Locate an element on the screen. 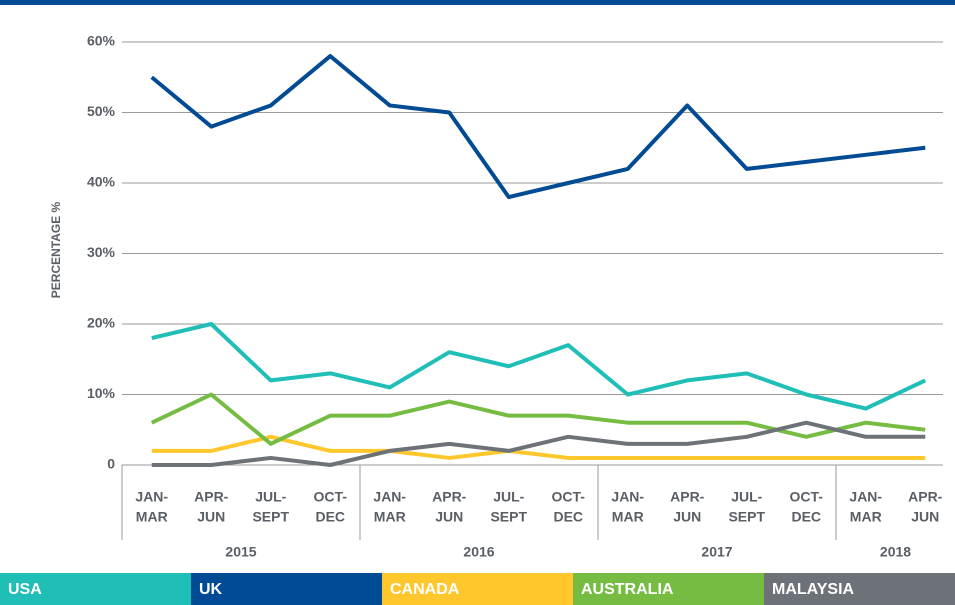 Image resolution: width=955 pixels, height=605 pixels. y-tick-label: 10% is located at coordinates (101, 393).